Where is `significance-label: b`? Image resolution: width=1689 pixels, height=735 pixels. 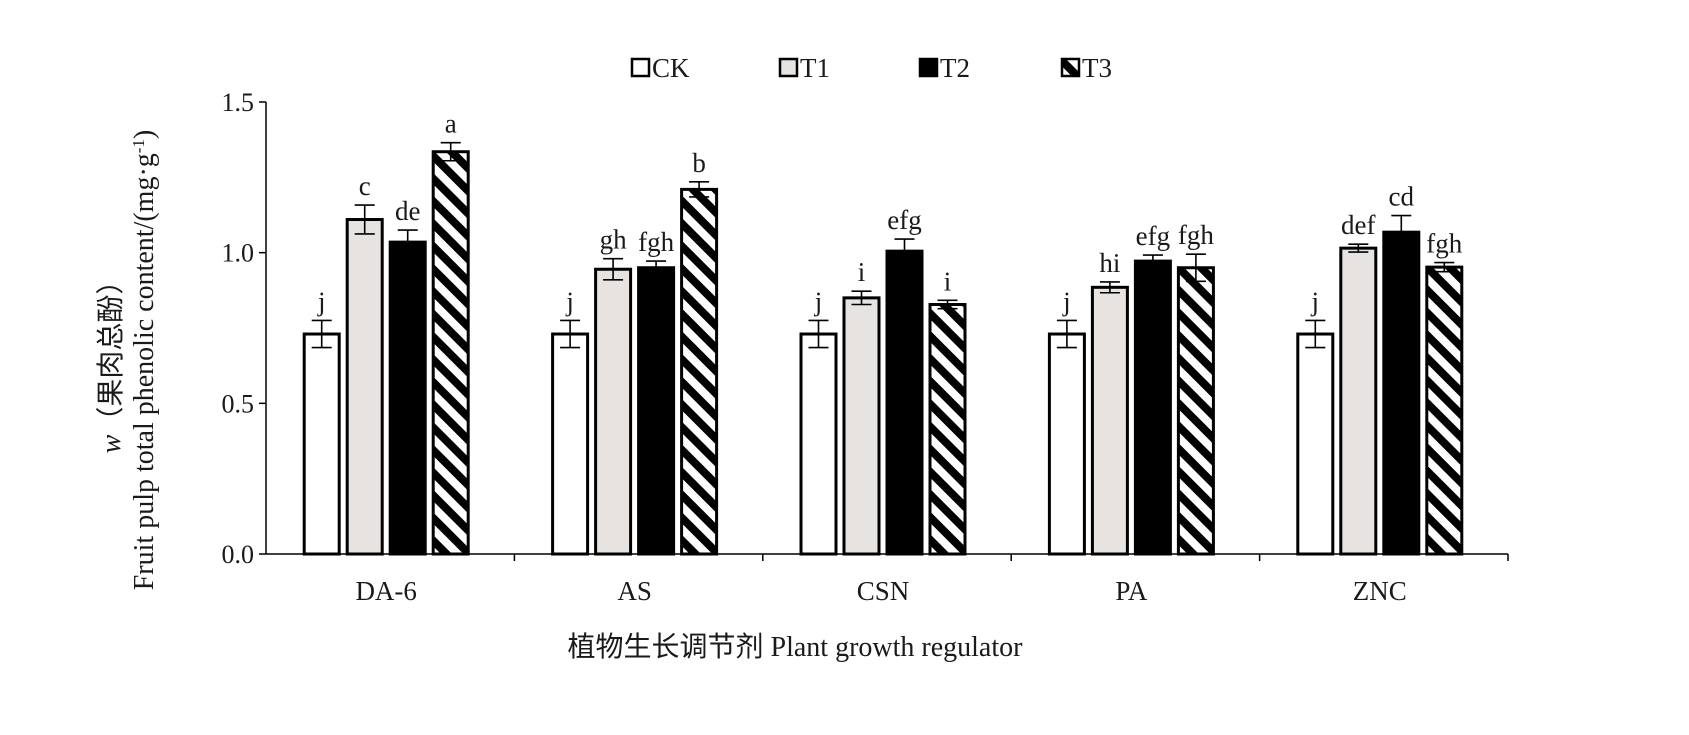
significance-label: b is located at coordinates (699, 163).